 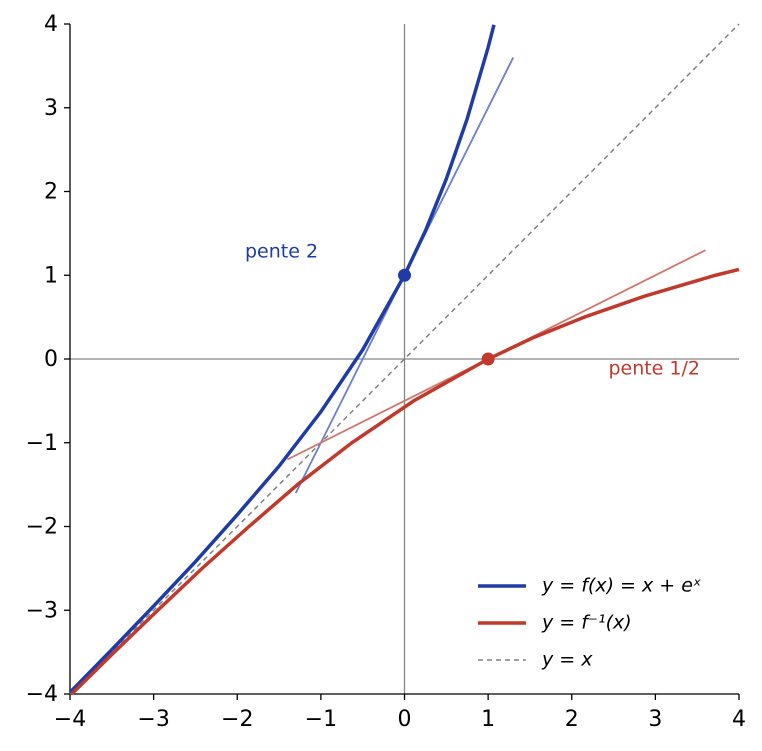 I want to click on y-tick-label: 4, so click(x=51, y=24).